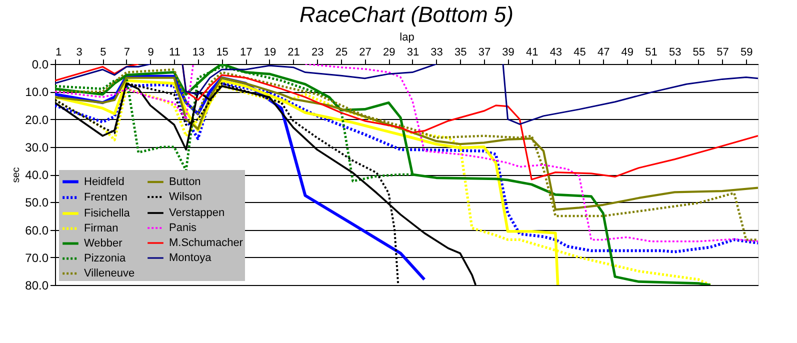 This screenshot has width=797, height=343. I want to click on x-tick-label: 25, so click(341, 52).